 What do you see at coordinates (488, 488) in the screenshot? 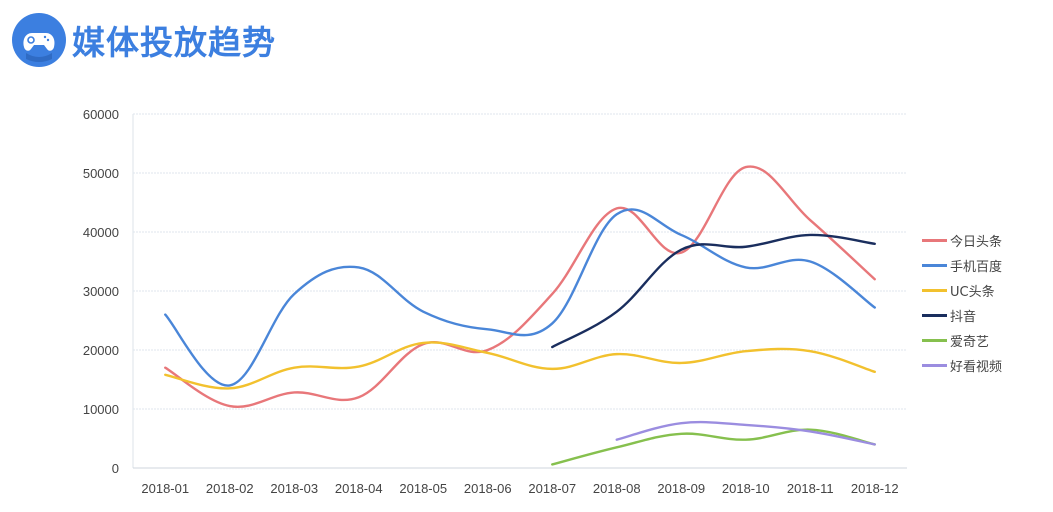
I see `x-tick-label: 2018-06` at bounding box center [488, 488].